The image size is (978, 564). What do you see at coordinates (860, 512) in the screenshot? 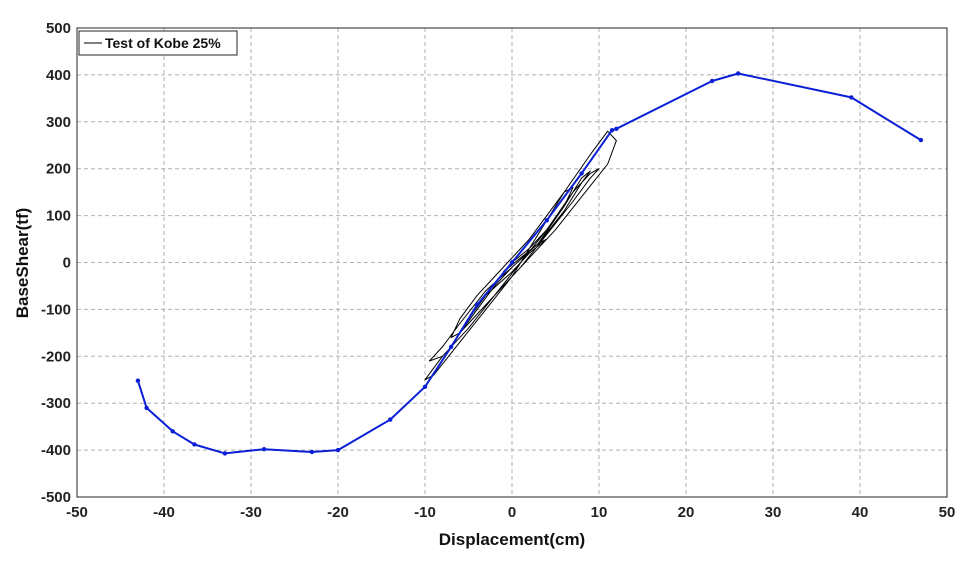
I see `x-tick-label: 40` at bounding box center [860, 512].